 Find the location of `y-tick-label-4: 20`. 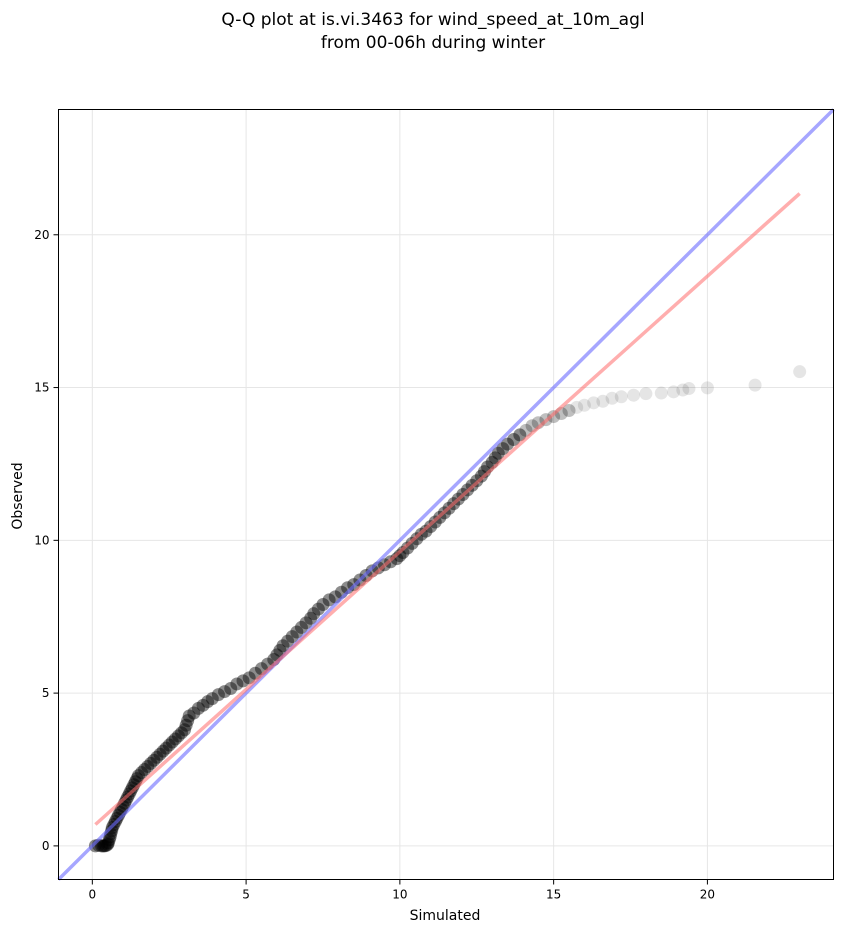

y-tick-label-4: 20 is located at coordinates (41, 235).